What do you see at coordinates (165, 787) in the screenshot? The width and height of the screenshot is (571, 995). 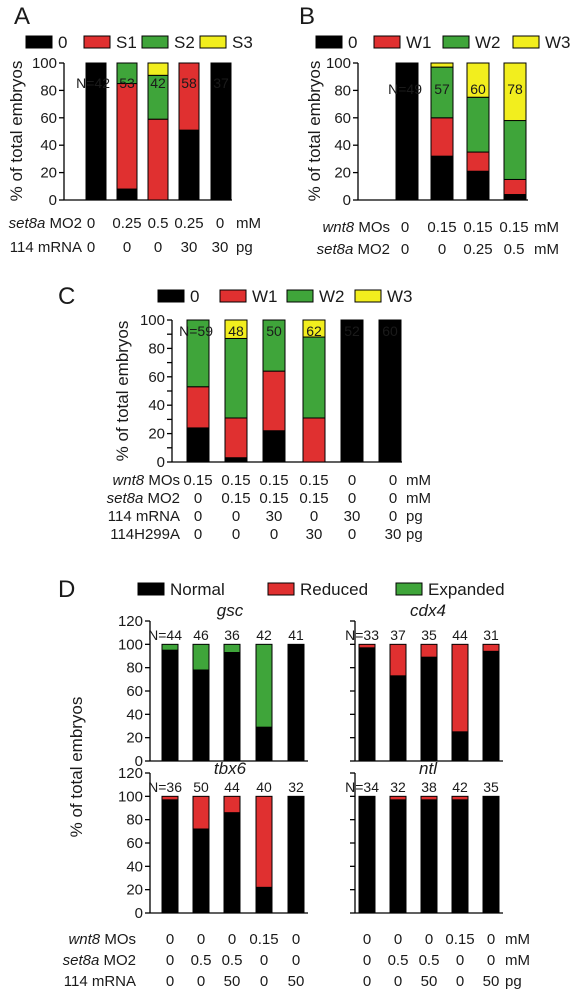 I see `panel-d-tbx6-n-label: N=36` at bounding box center [165, 787].